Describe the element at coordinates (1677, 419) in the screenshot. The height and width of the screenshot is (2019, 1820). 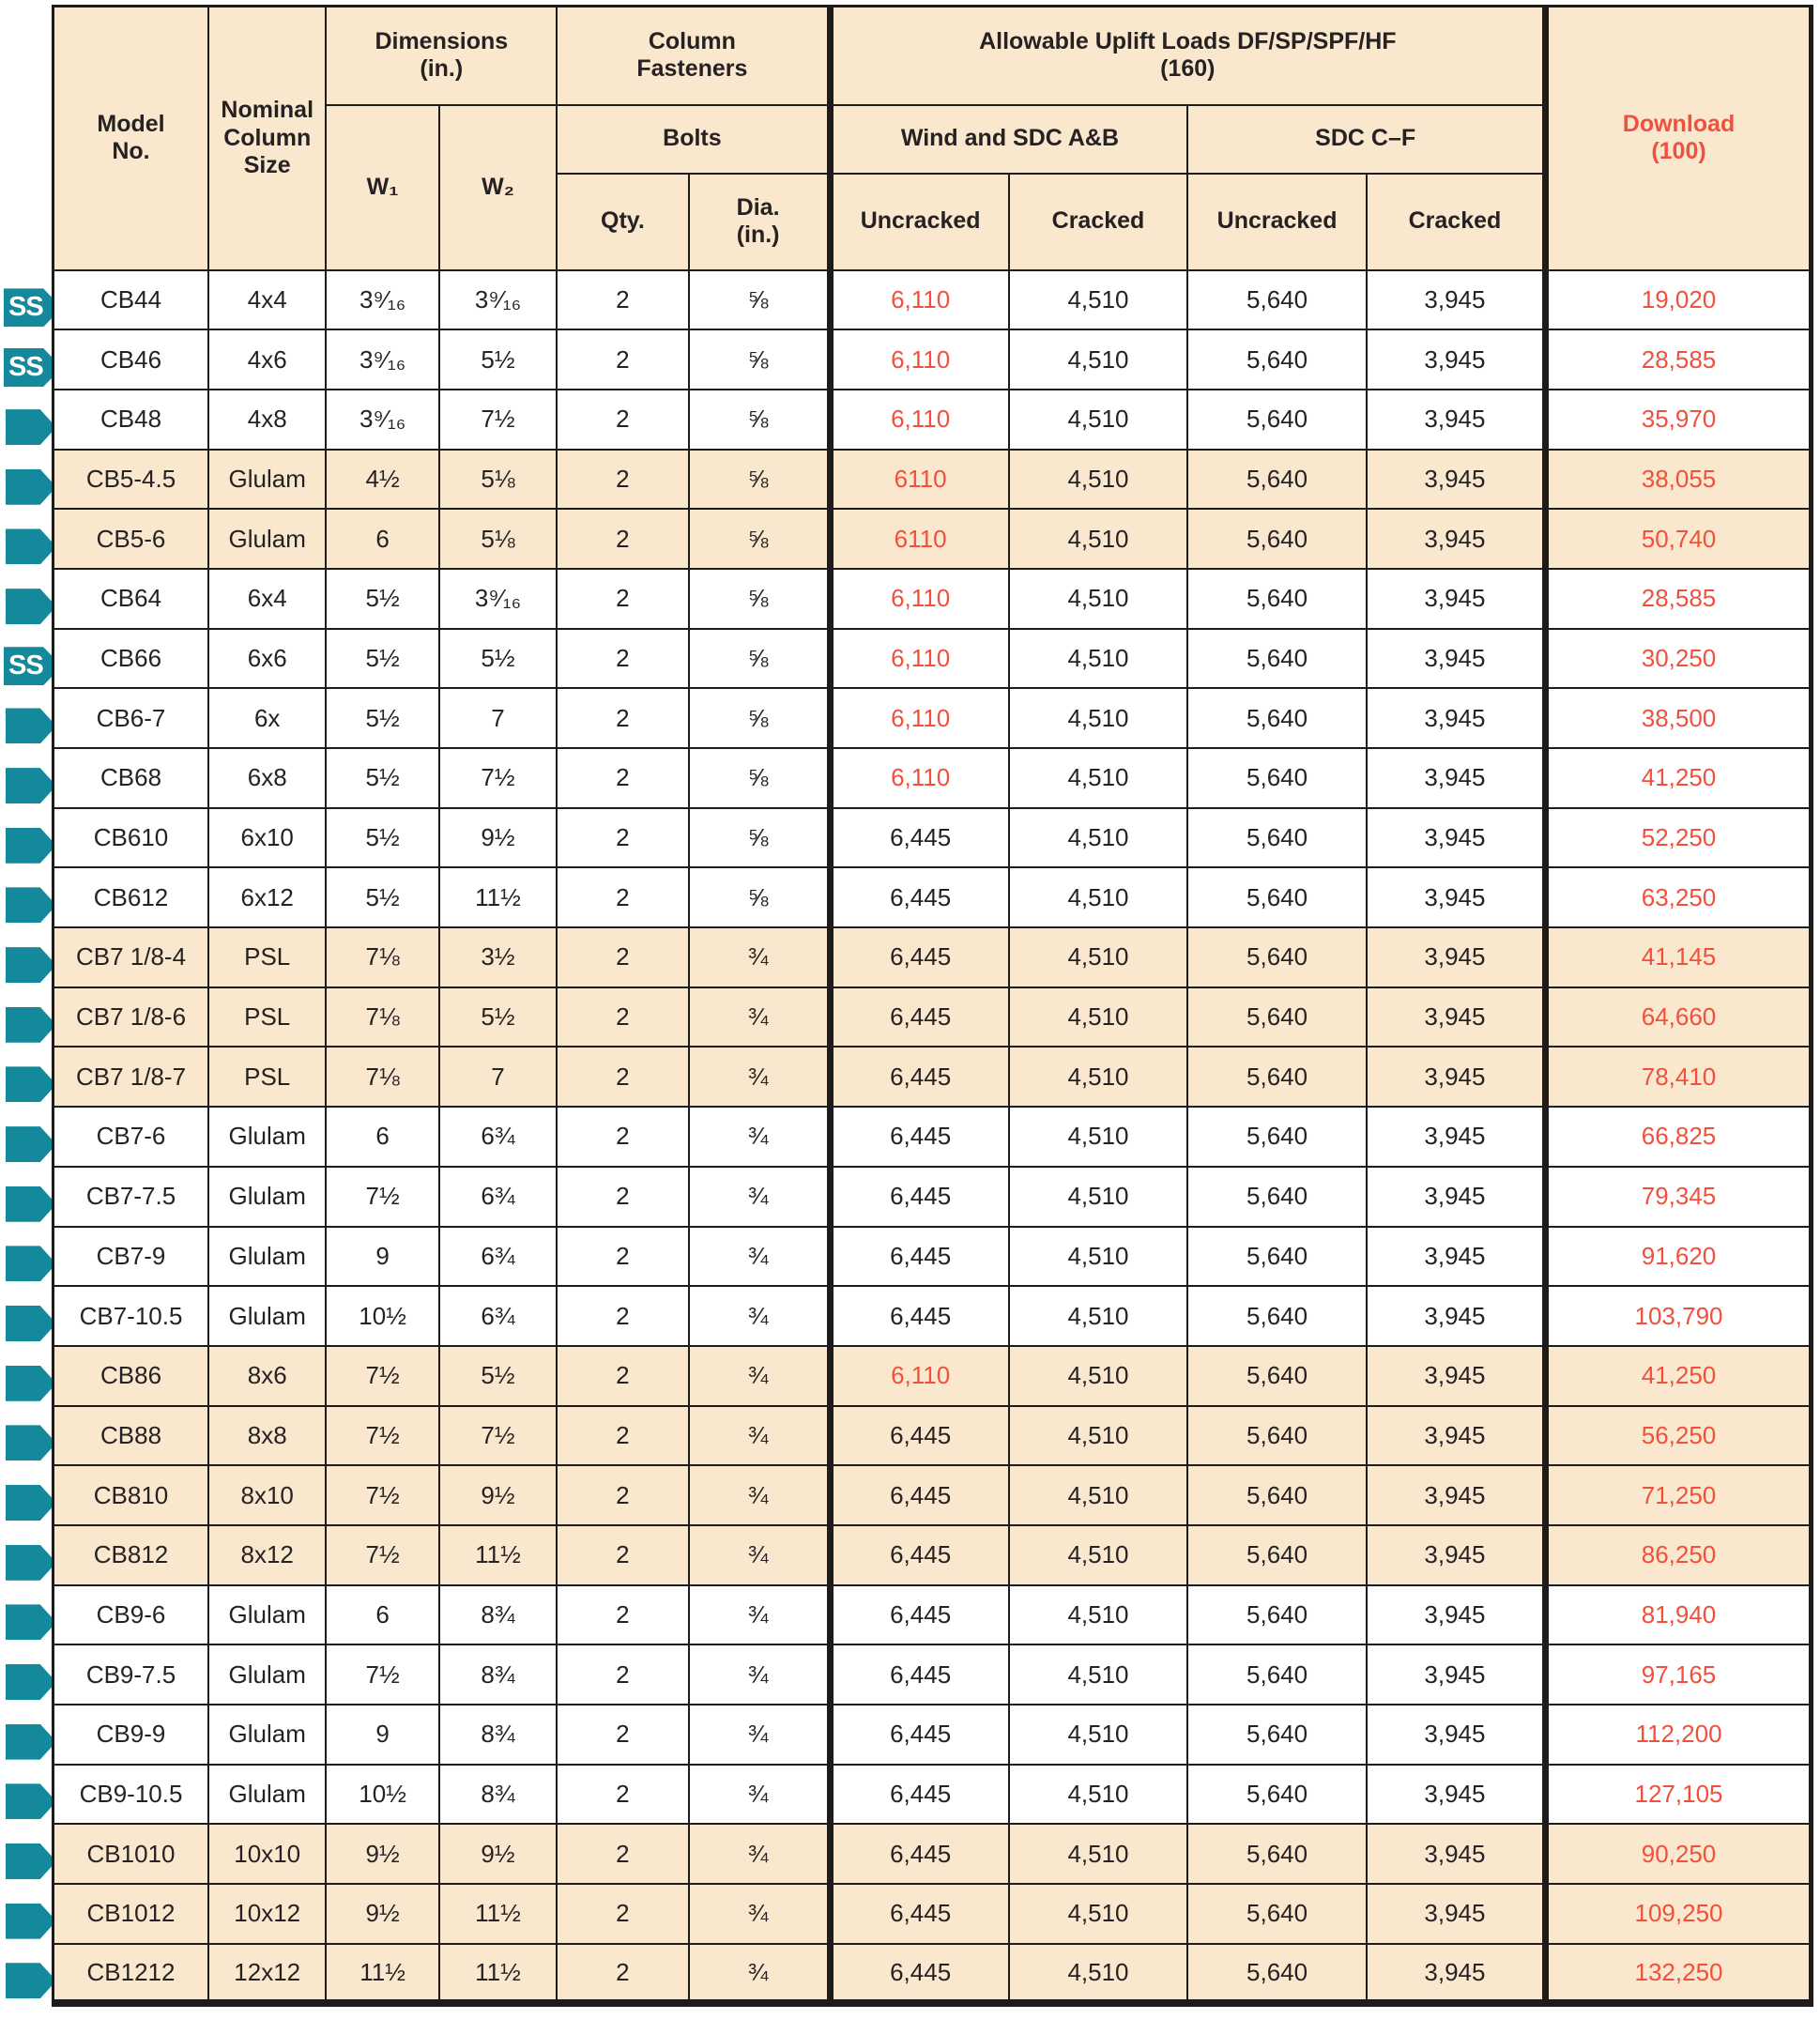
I see `cell-download: 35,970` at that location.